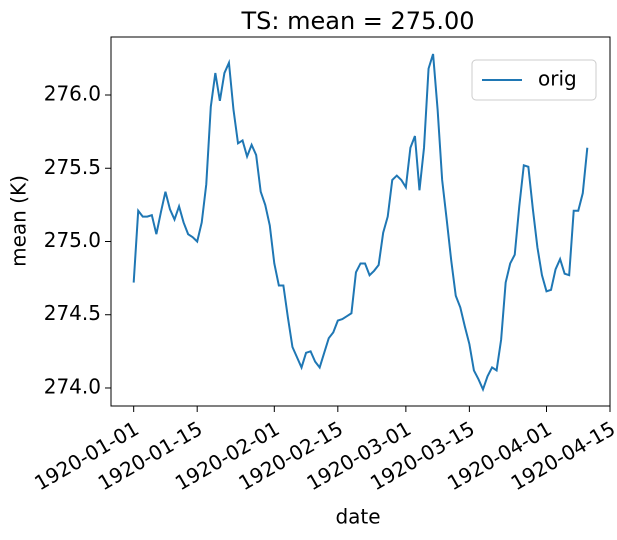  I want to click on y-tick-label: 275.0, so click(72, 240).